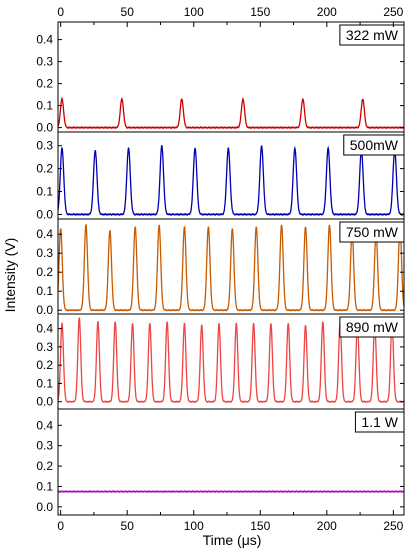  Describe the element at coordinates (230, 16) in the screenshot. I see `top-x-axis: 0 50 100 150 200 250` at that location.